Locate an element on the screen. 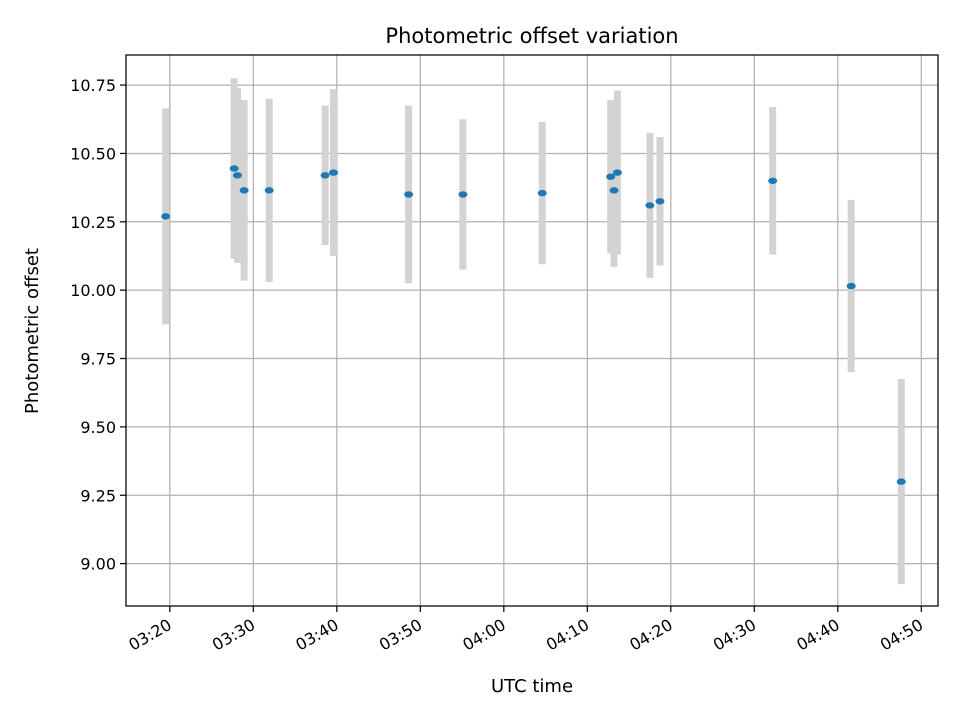  y-tick-label: 10.75 is located at coordinates (93, 85).